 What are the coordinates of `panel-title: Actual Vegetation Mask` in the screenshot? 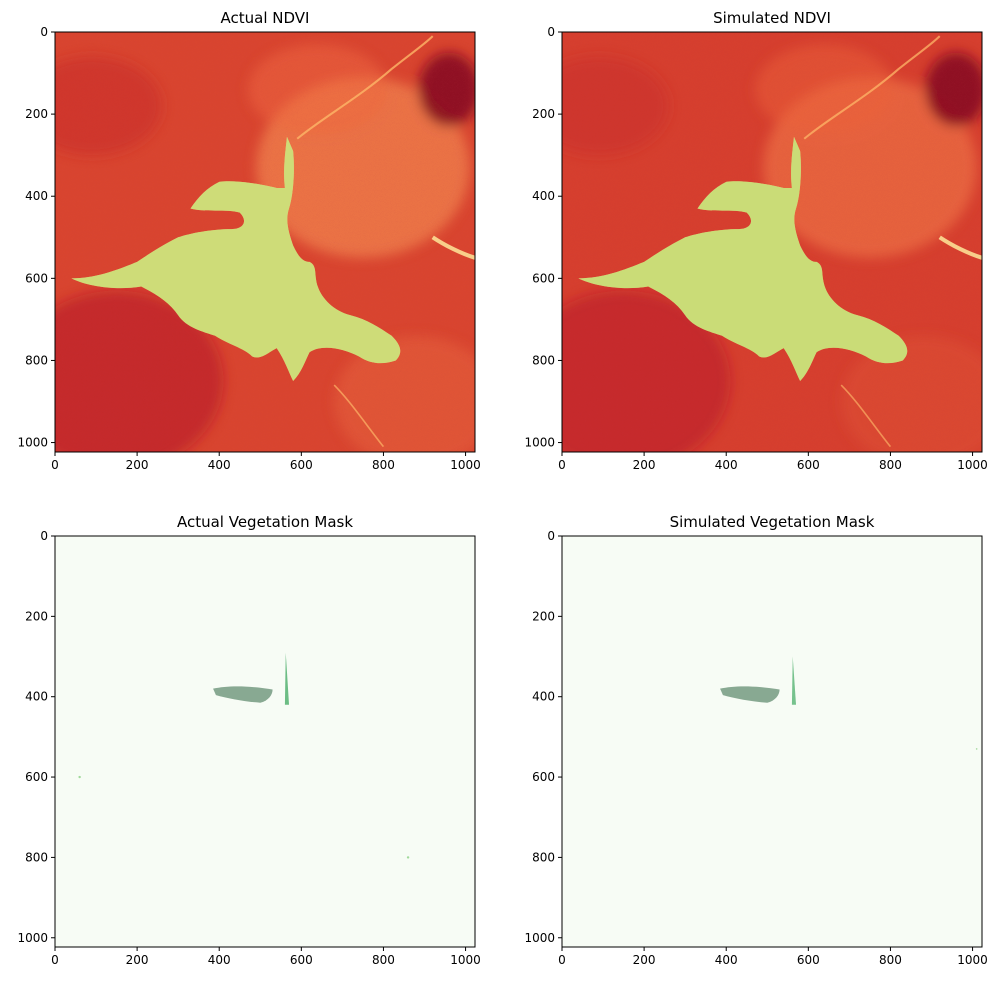 It's located at (265, 522).